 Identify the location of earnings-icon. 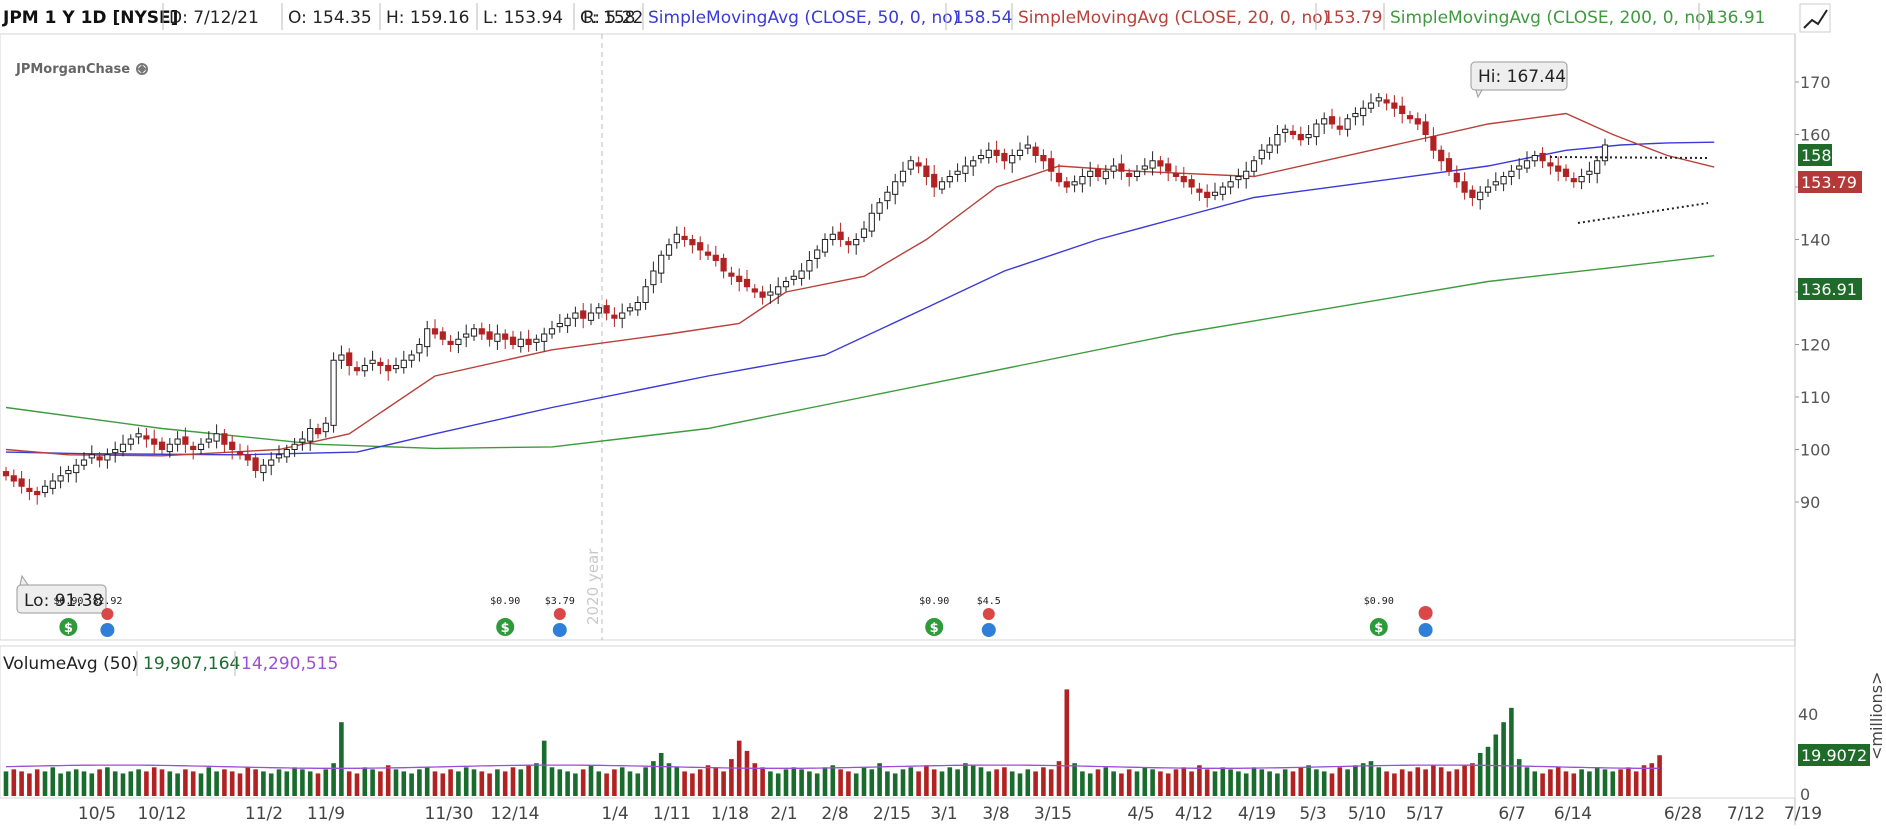
(1425, 621).